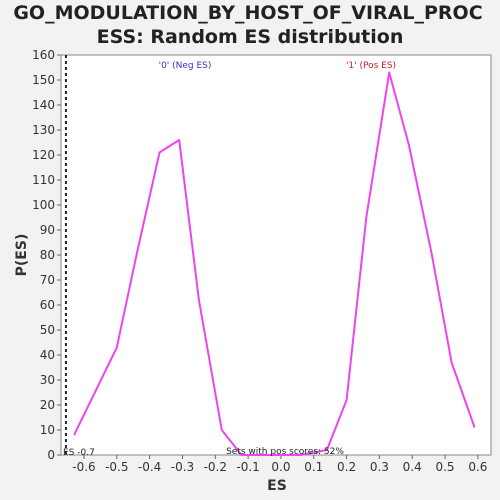 The height and width of the screenshot is (500, 500). I want to click on y-tick-label: 0, so click(51, 455).